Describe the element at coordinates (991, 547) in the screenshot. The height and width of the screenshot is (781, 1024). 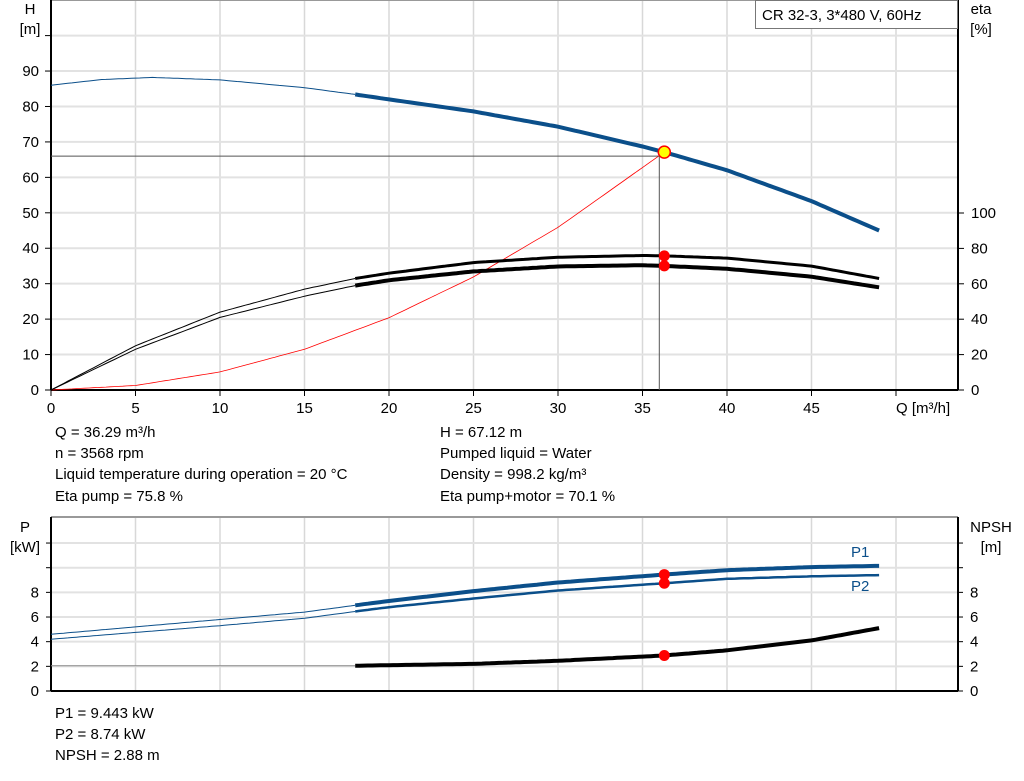
I see `y2-axis-unit: [m]` at that location.